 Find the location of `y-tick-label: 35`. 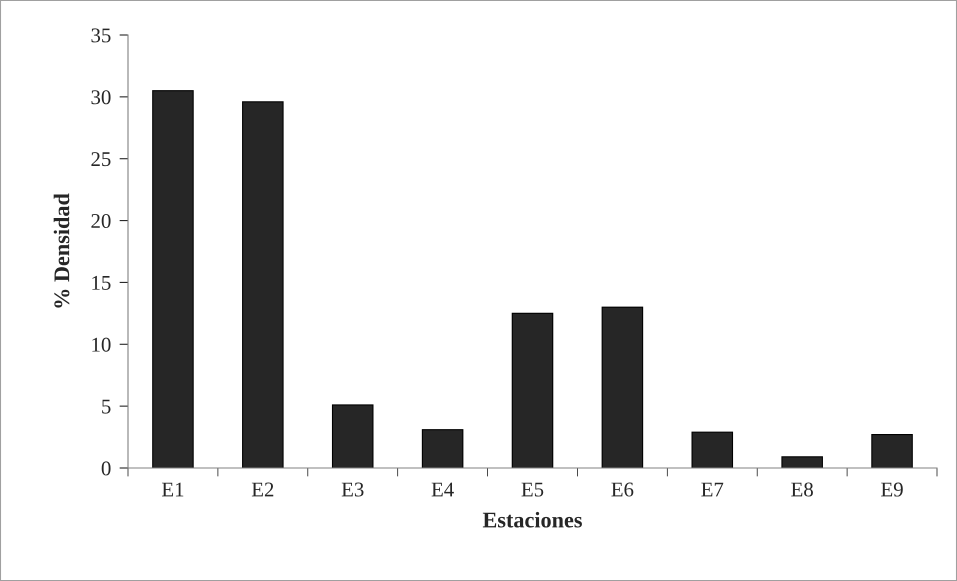

y-tick-label: 35 is located at coordinates (101, 35).